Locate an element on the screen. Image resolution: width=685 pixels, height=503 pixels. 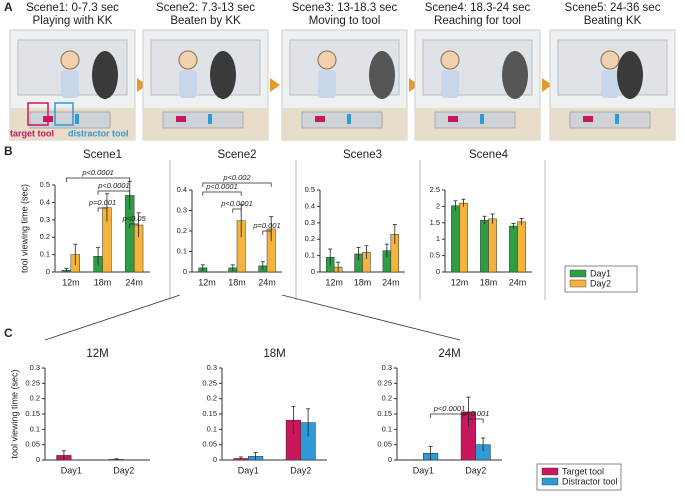
target-label: target tool is located at coordinates (32, 133).